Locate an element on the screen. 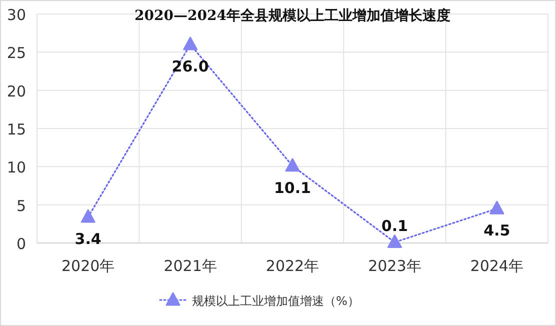 This screenshot has width=556, height=326. legend-label: 规模以上工业增加值增速（%） is located at coordinates (276, 301).